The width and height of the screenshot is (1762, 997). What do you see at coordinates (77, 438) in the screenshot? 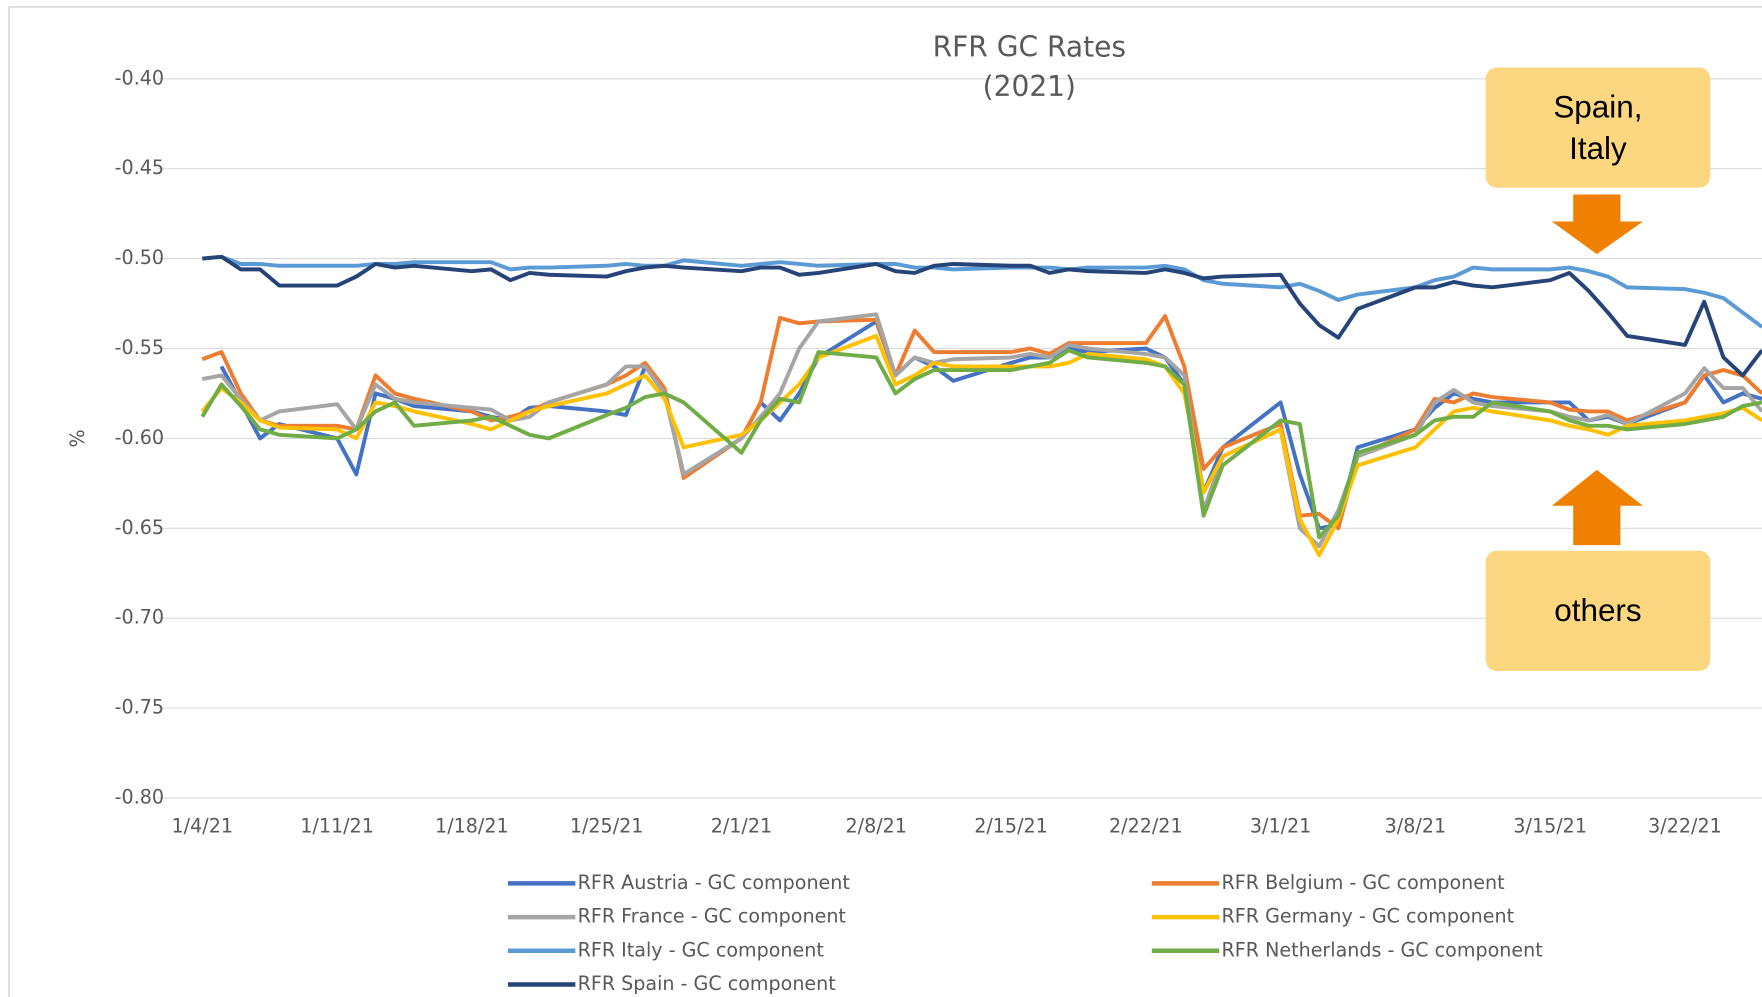
I see `y-axis-label: %` at bounding box center [77, 438].